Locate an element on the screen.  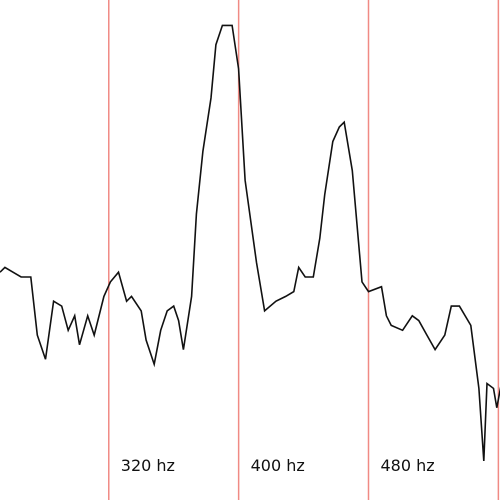
frequency-tick-label: 480 hz is located at coordinates (408, 465).